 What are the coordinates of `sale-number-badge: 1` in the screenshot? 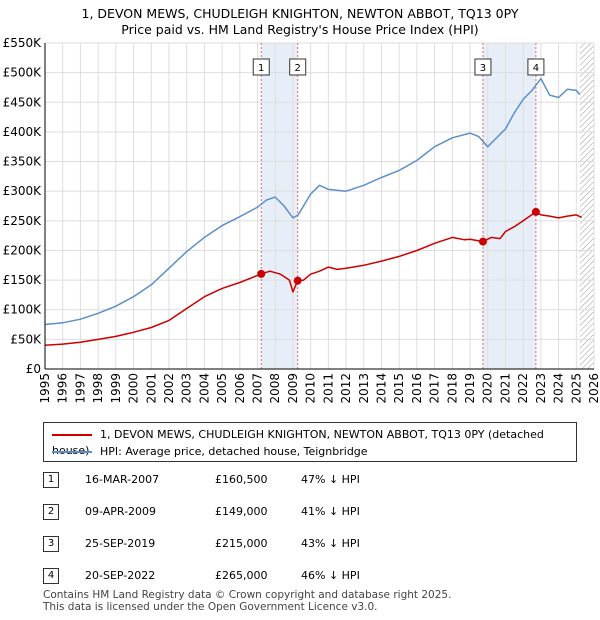 It's located at (51, 480).